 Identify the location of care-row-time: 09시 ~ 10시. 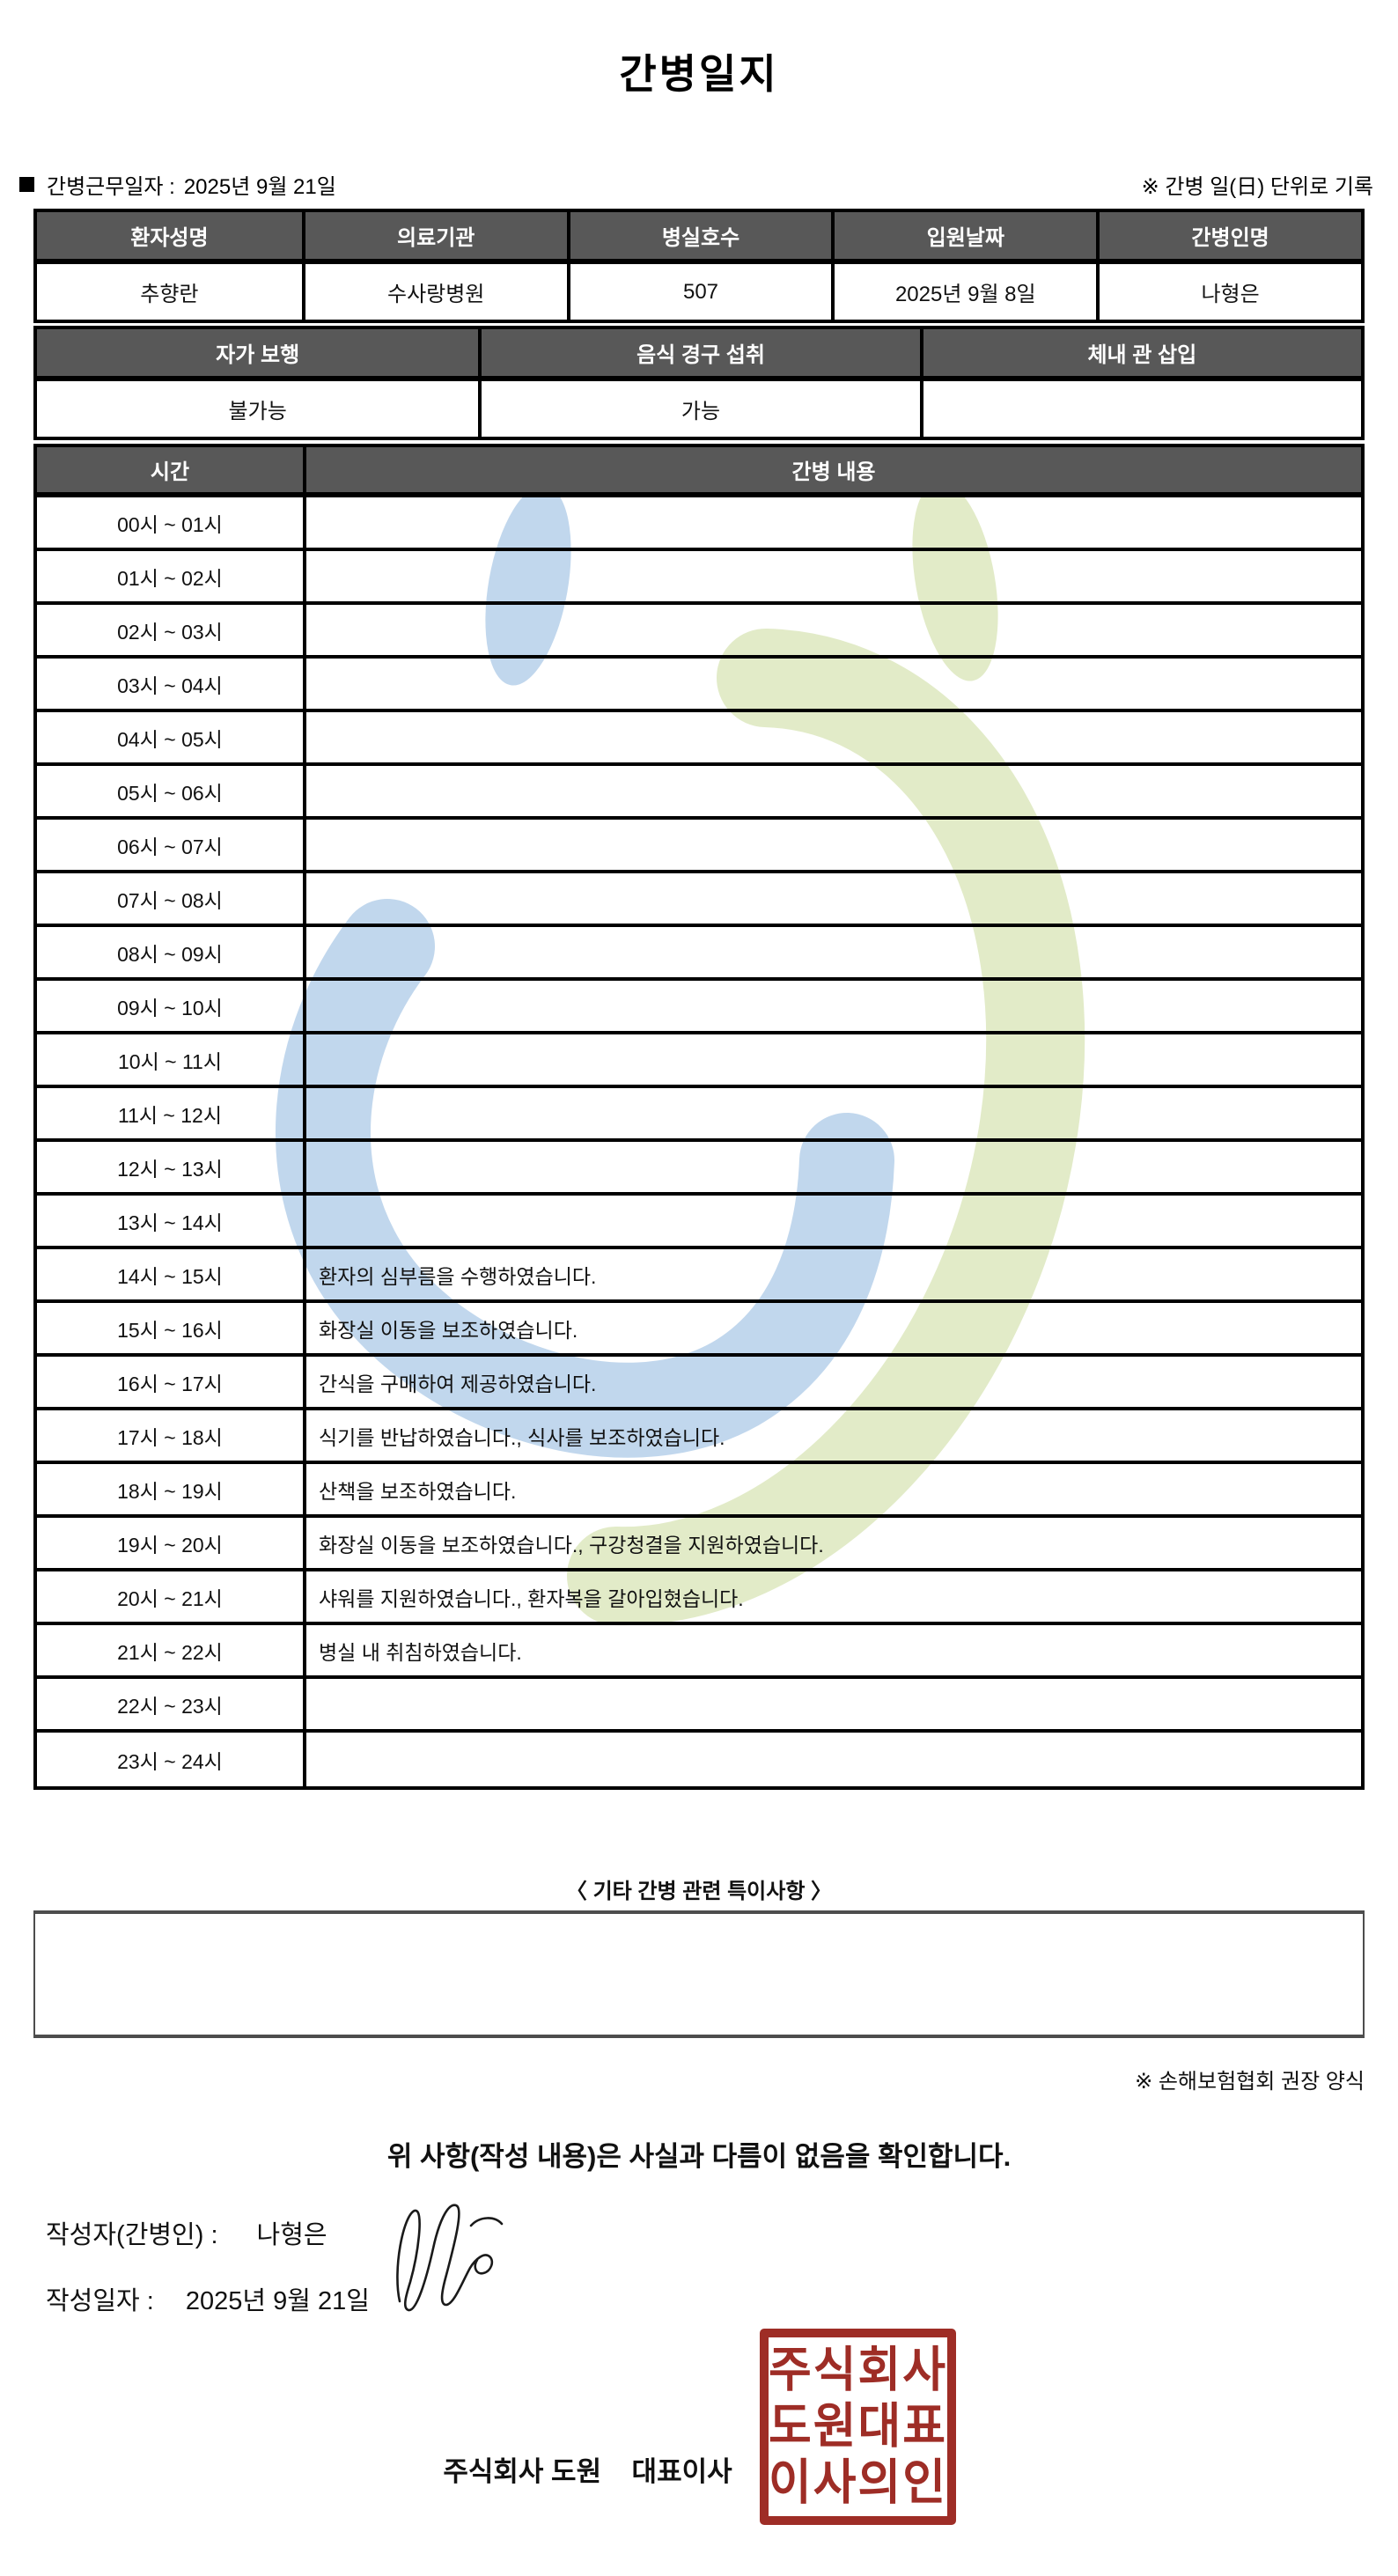
(170, 1007).